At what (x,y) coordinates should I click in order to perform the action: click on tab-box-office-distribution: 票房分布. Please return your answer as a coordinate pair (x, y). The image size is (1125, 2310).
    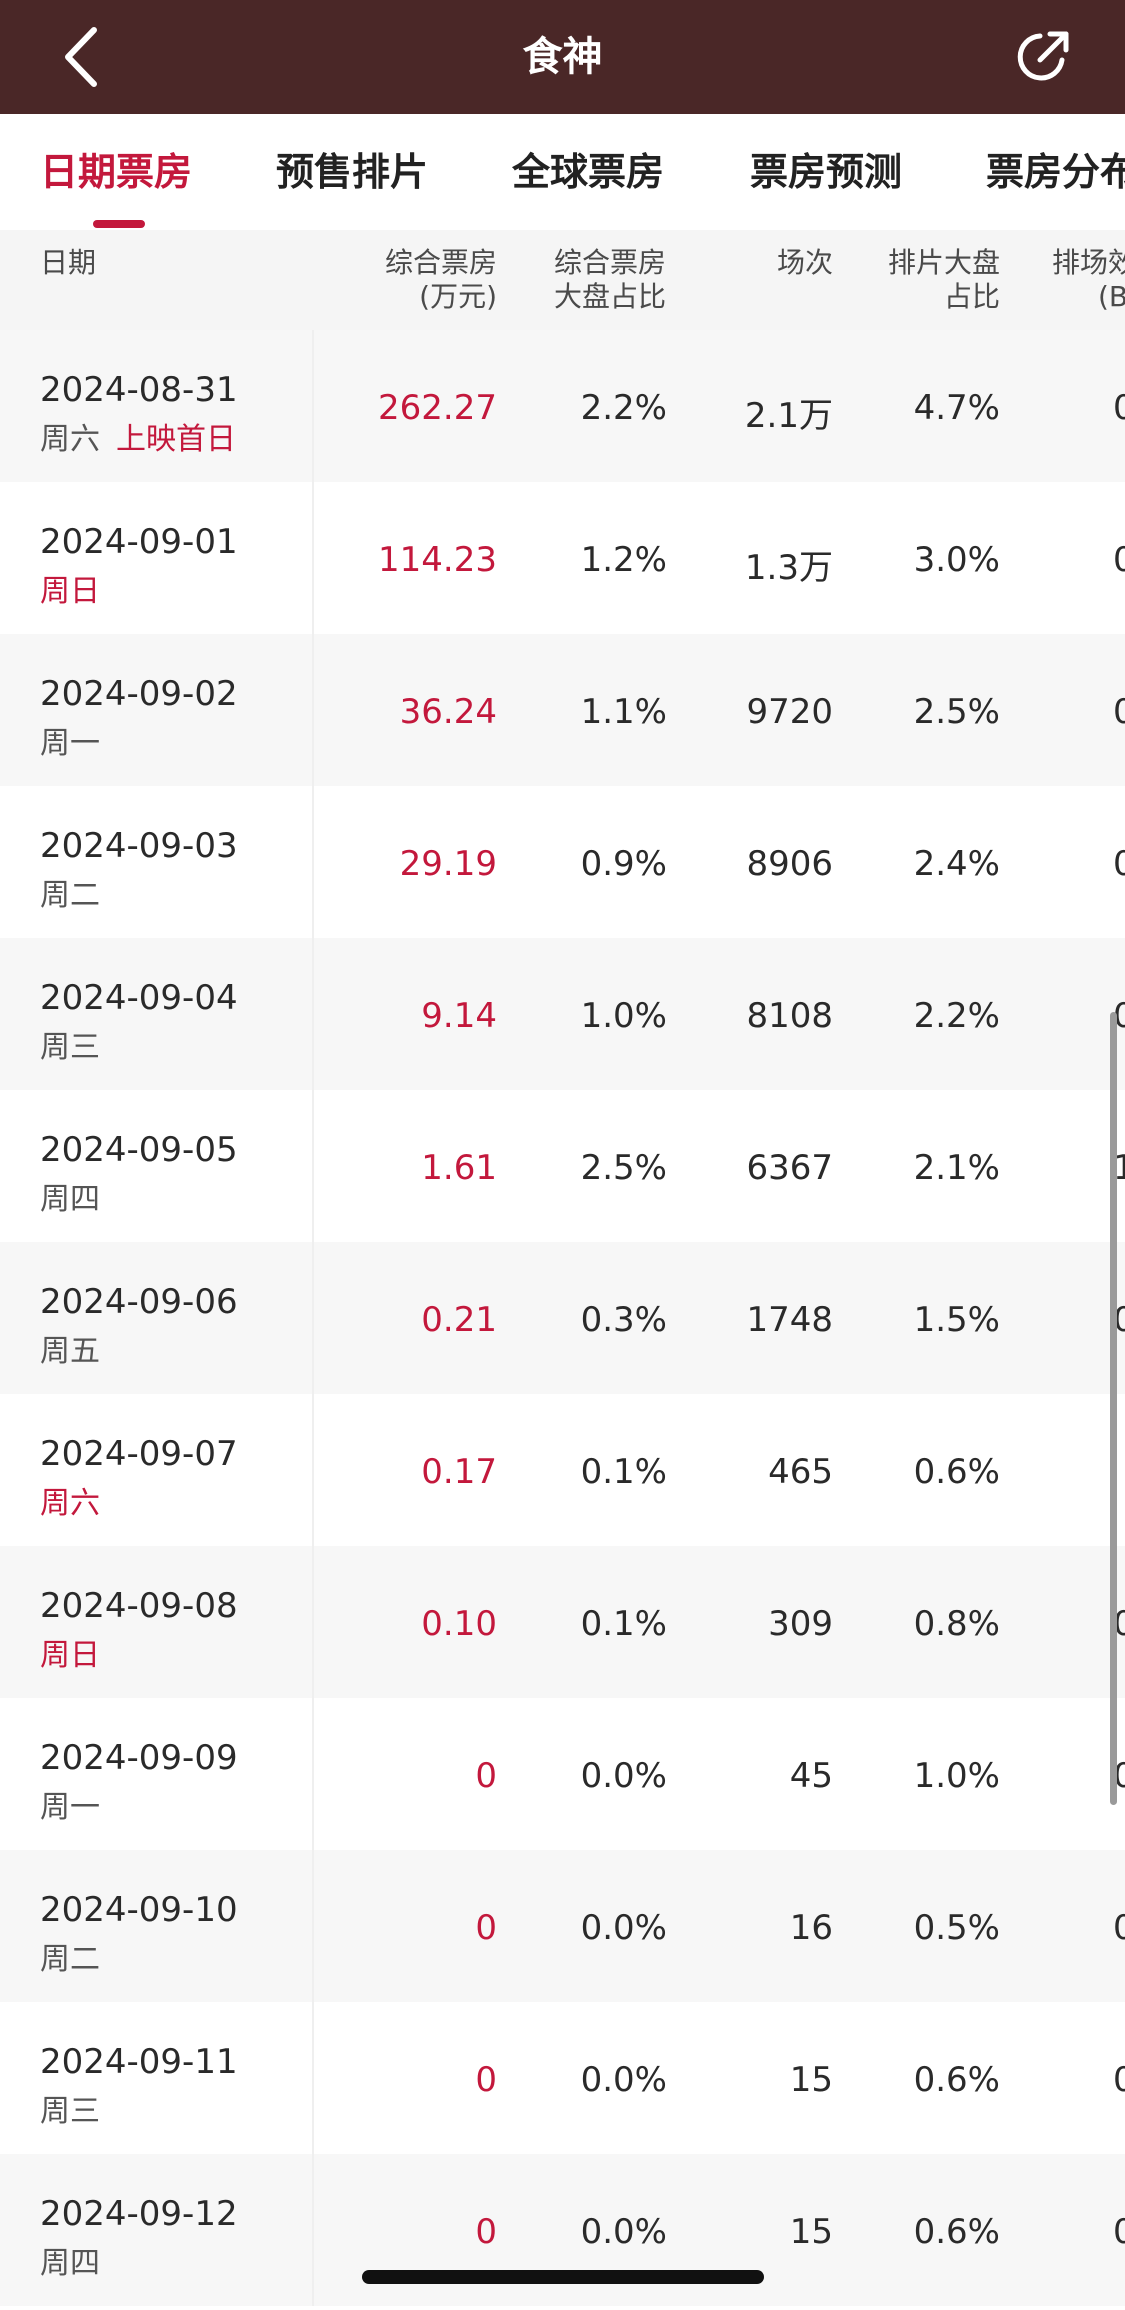
    Looking at the image, I should click on (1055, 172).